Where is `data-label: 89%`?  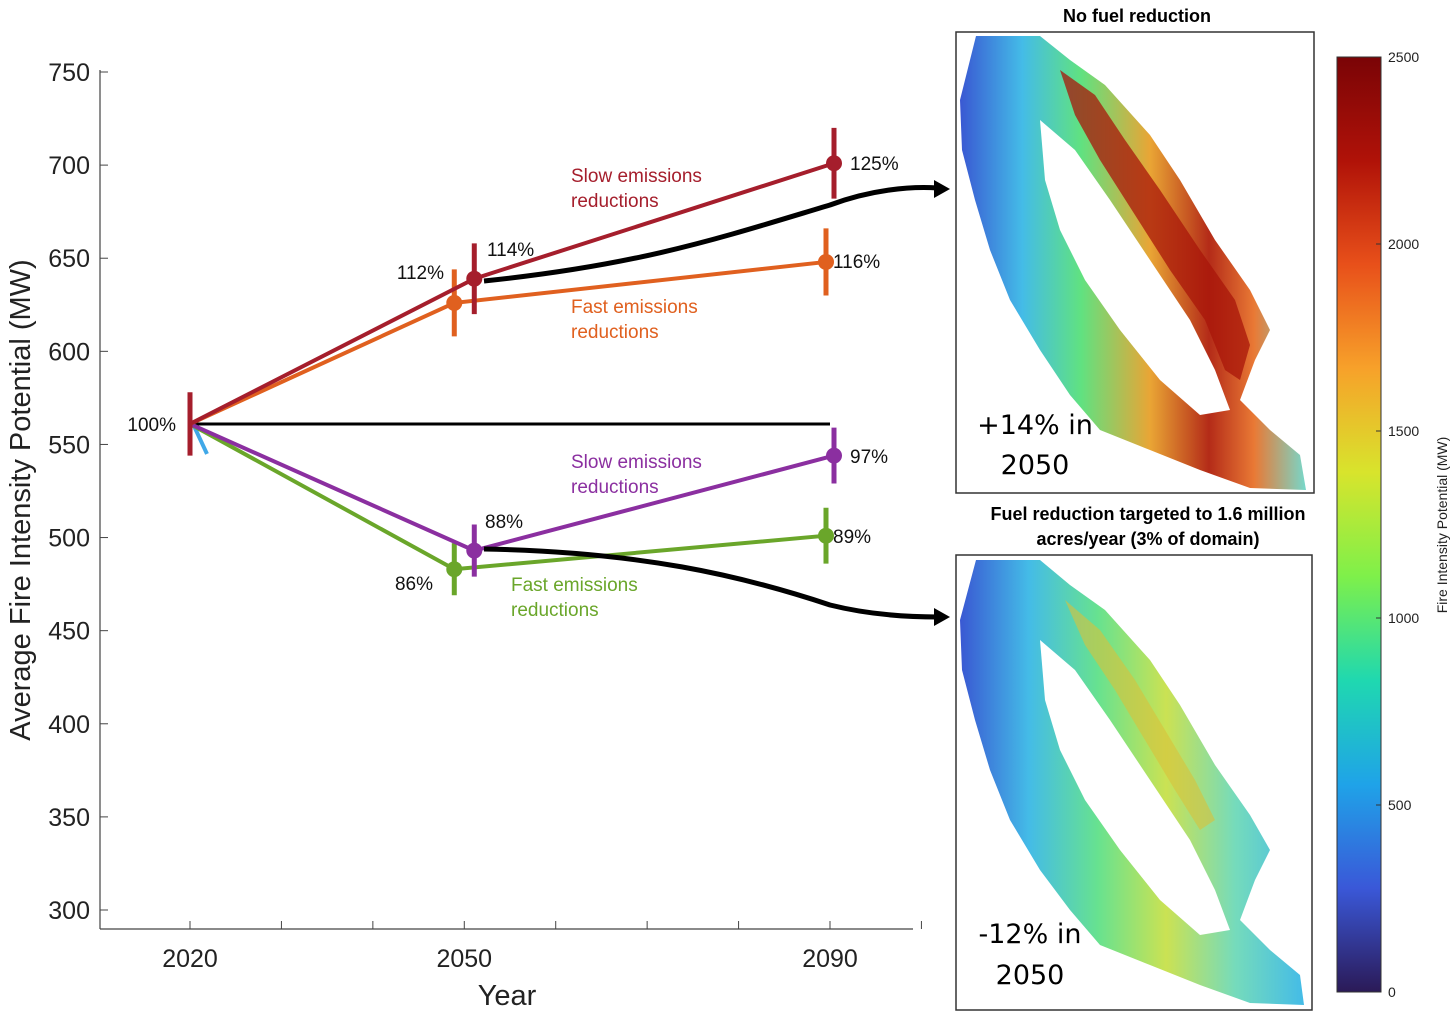 data-label: 89% is located at coordinates (852, 537).